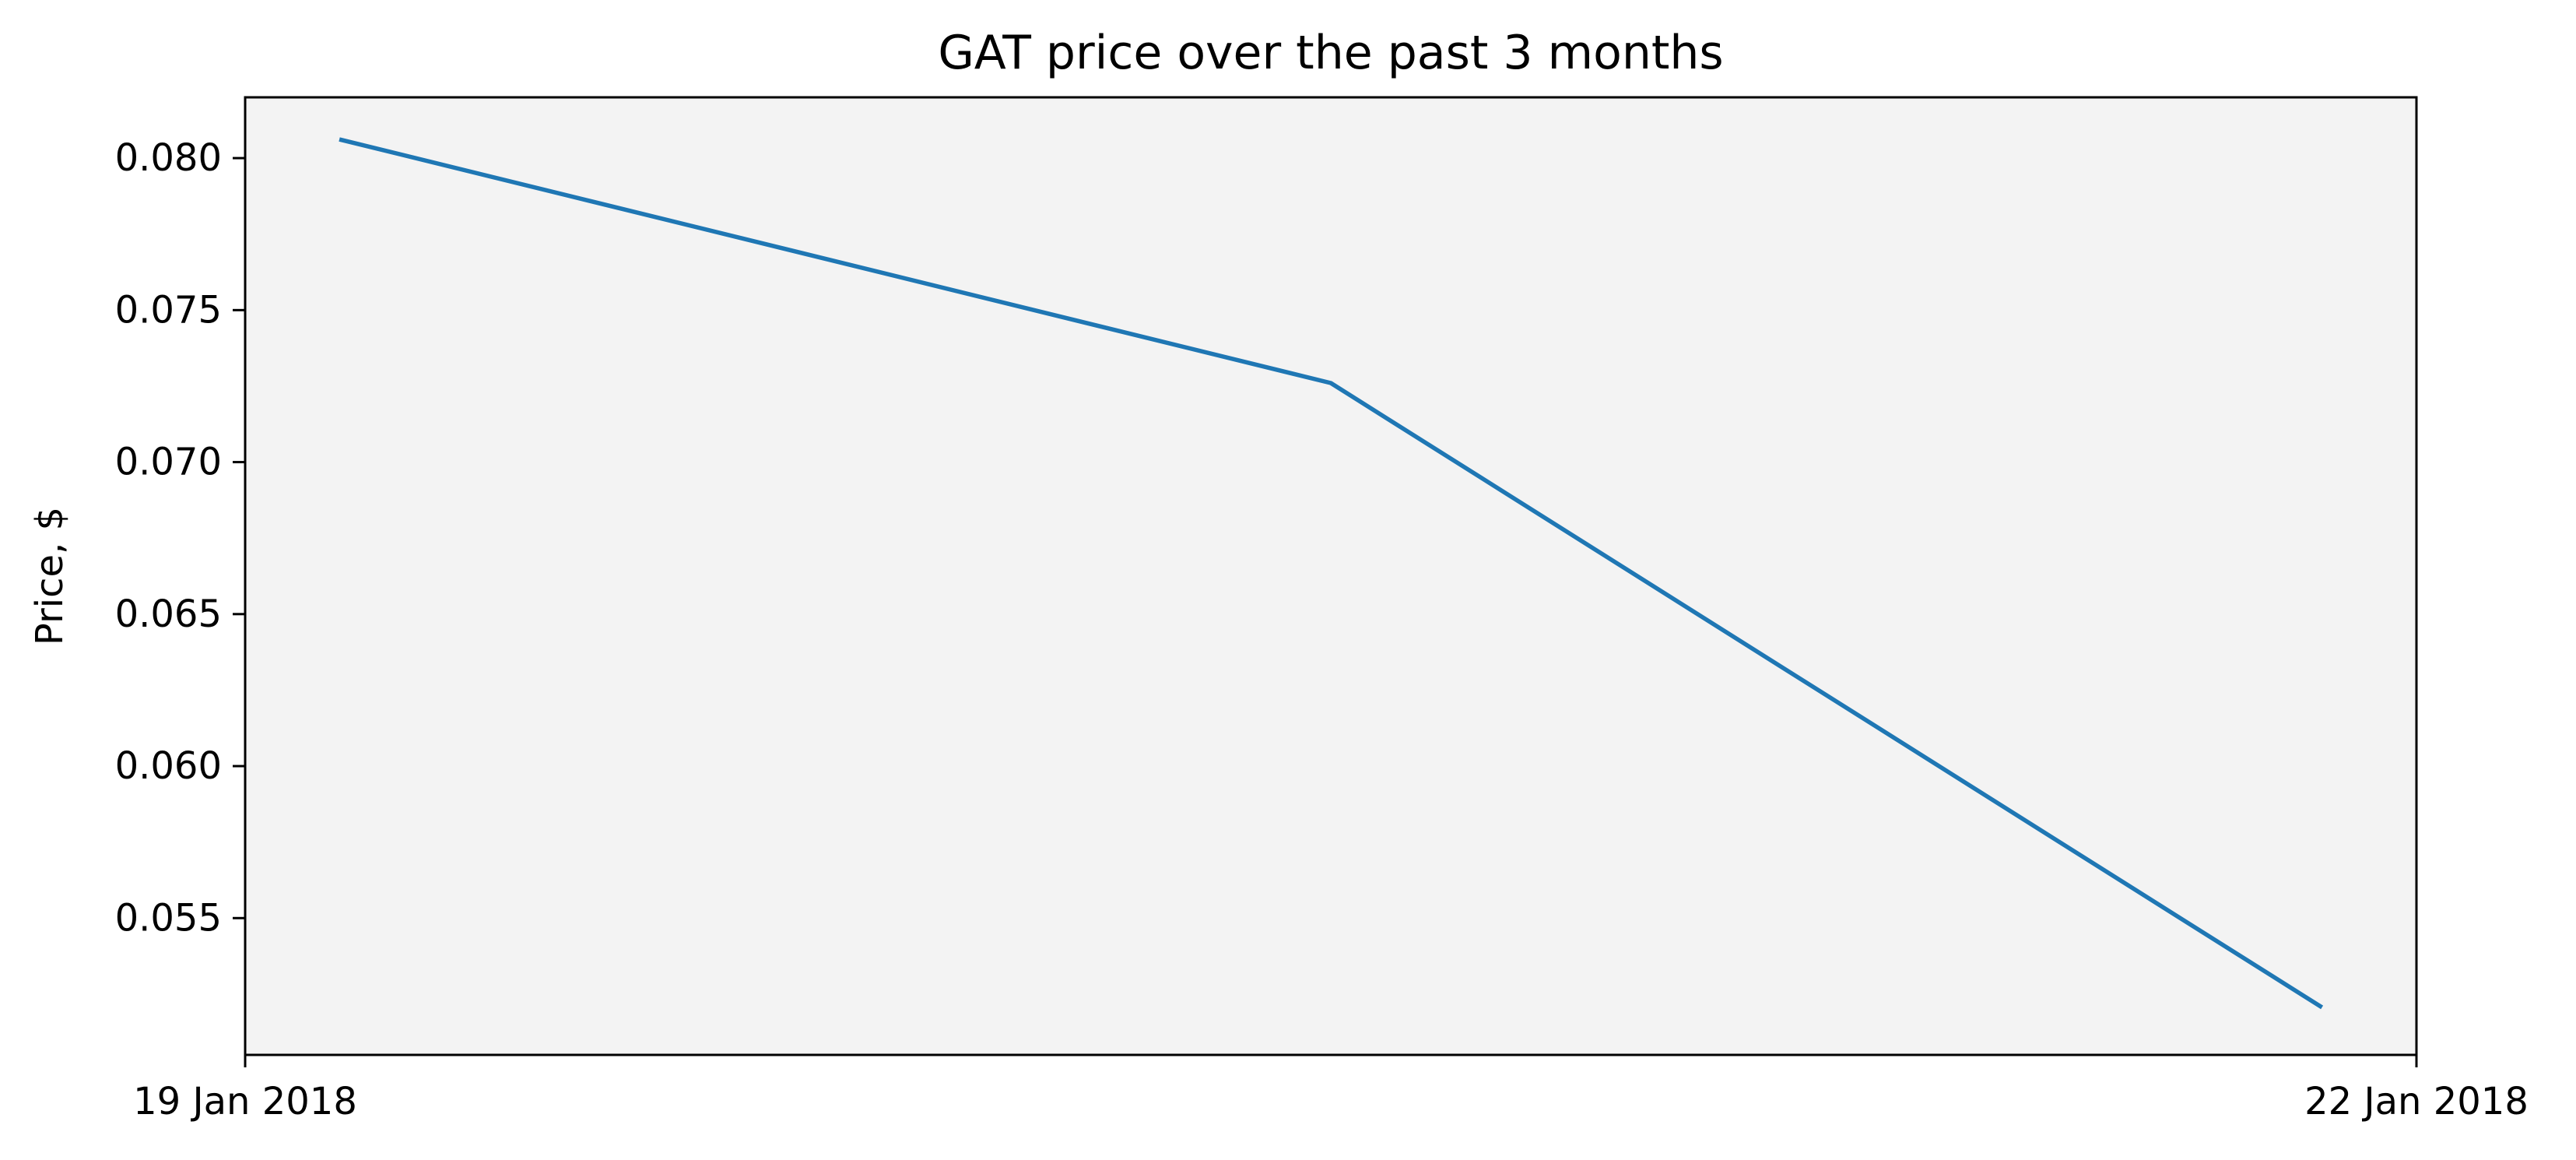 The height and width of the screenshot is (1160, 2576). Describe the element at coordinates (169, 462) in the screenshot. I see `y-tick-label: 0.070` at that location.